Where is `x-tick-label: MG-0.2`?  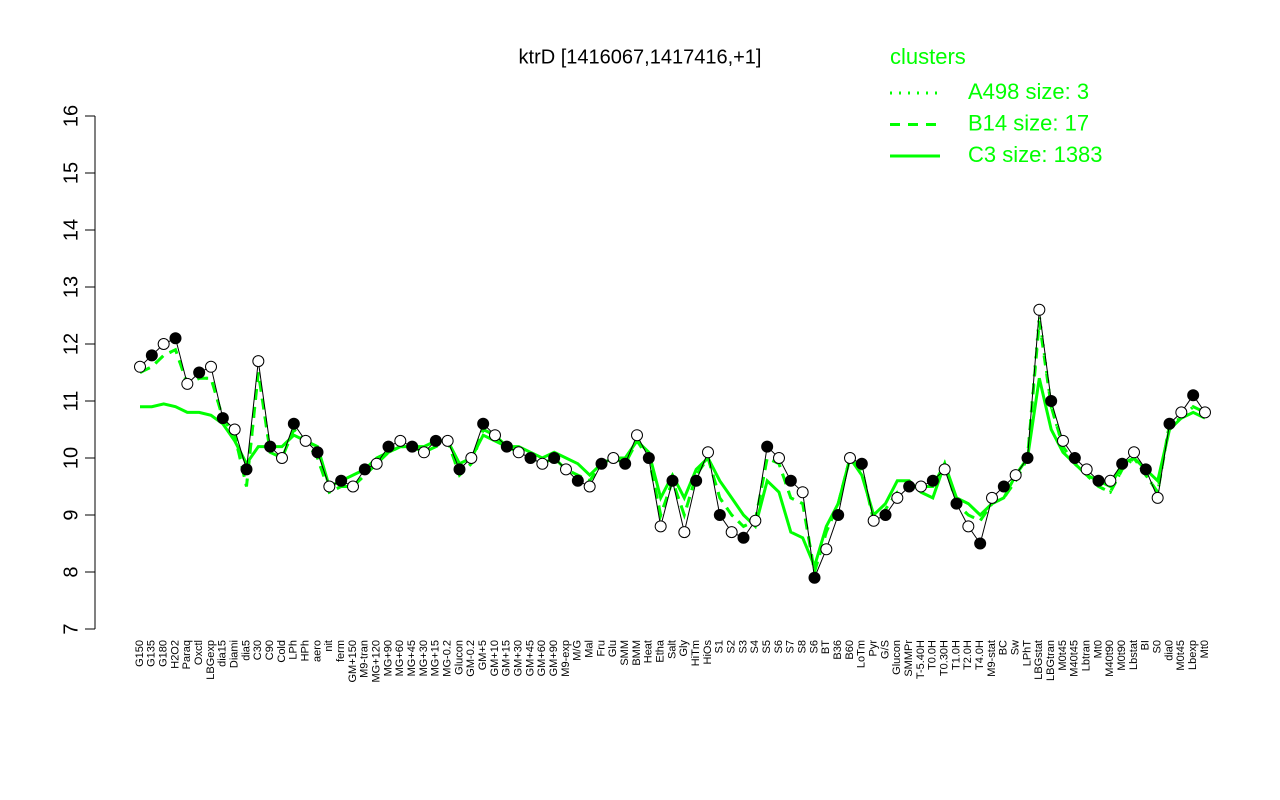 x-tick-label: MG-0.2 is located at coordinates (448, 658).